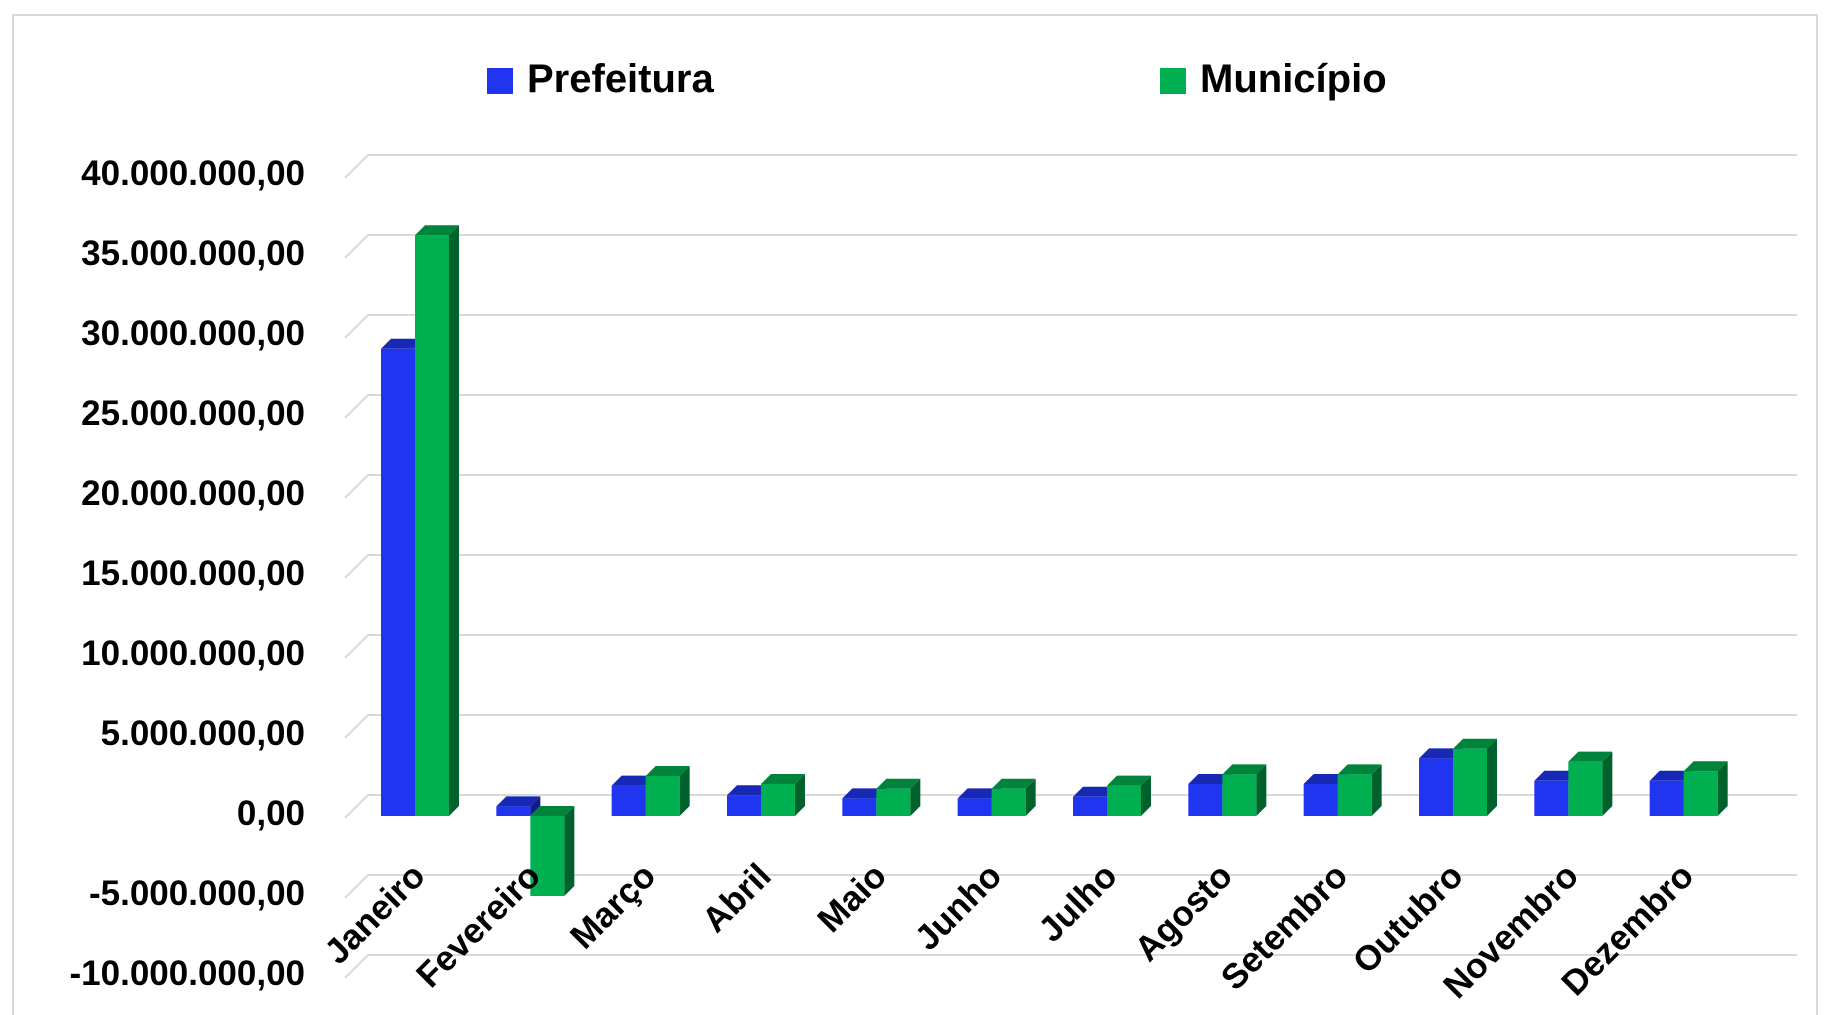  What do you see at coordinates (1285, 927) in the screenshot?
I see `x-tick-label: Setembro` at bounding box center [1285, 927].